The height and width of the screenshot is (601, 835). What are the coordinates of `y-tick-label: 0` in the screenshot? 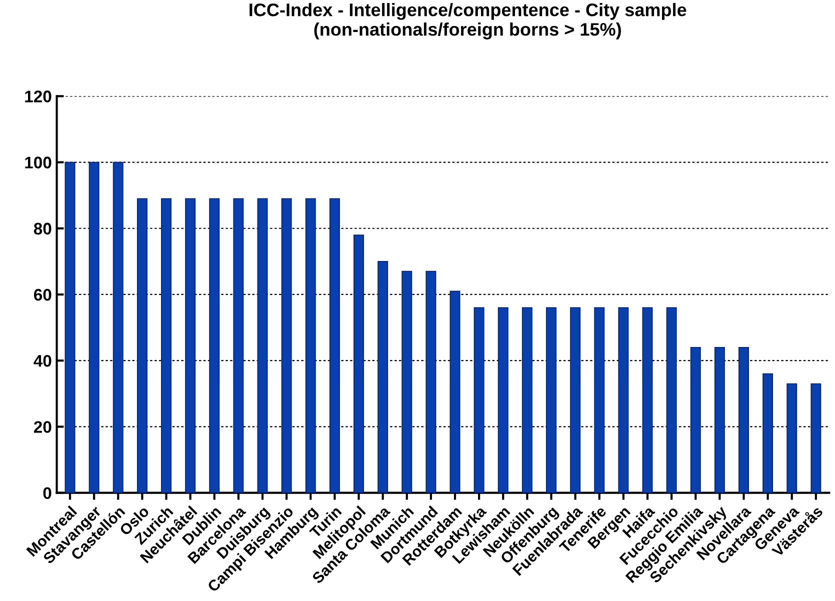 It's located at (47, 493).